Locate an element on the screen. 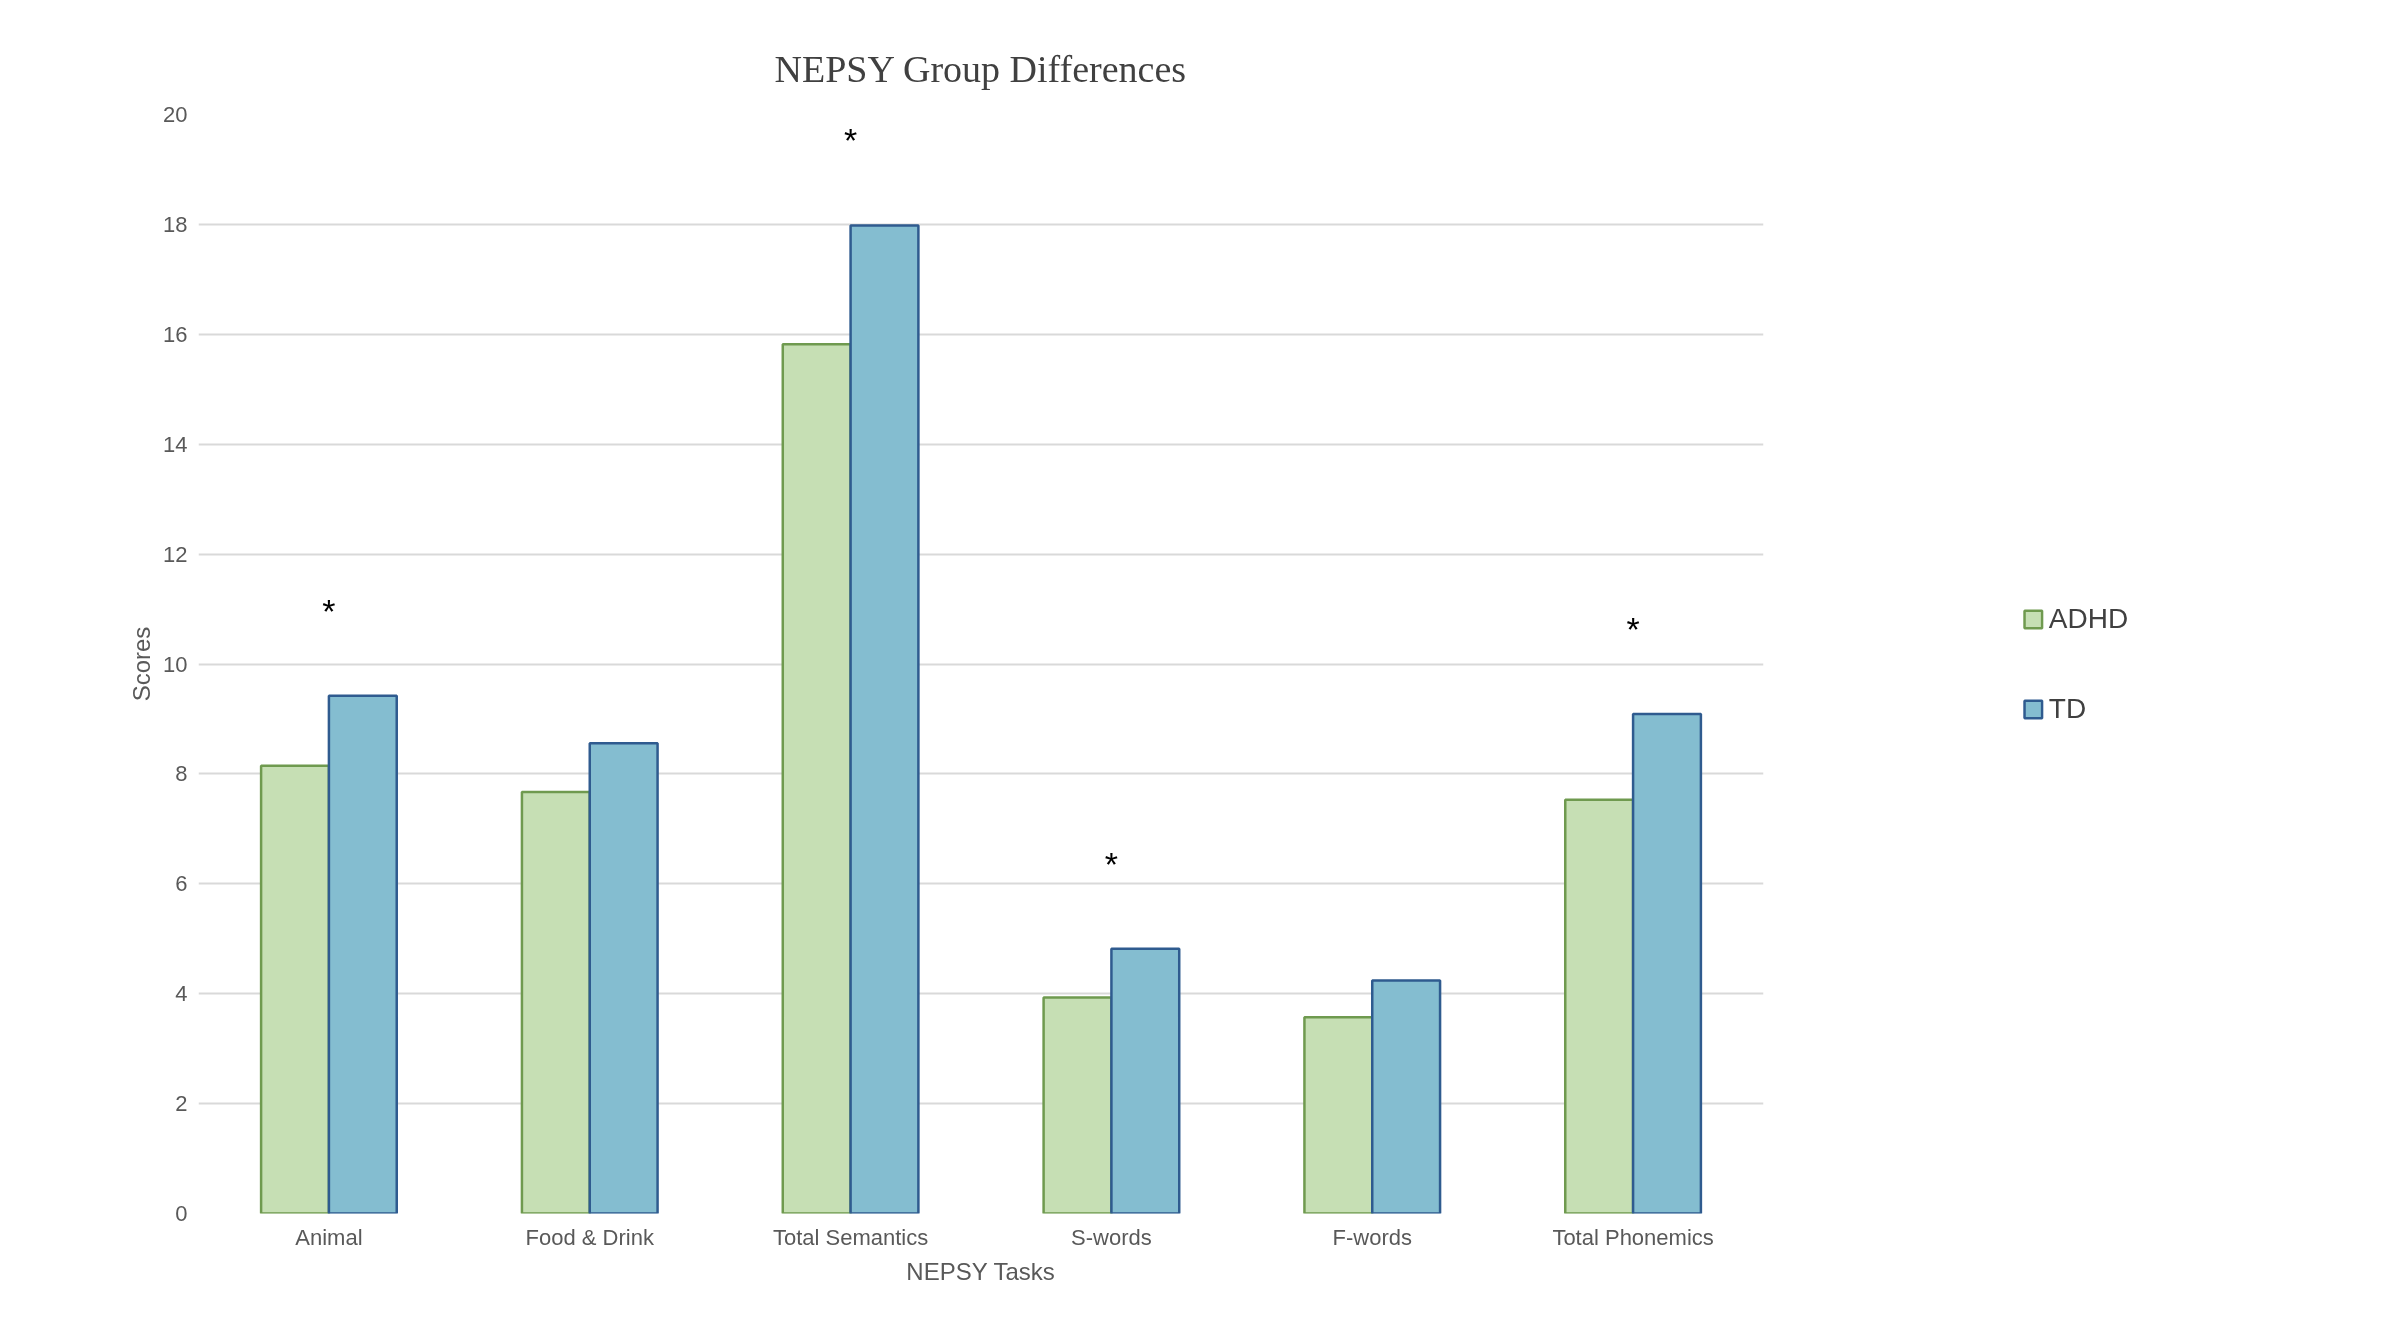 This screenshot has height=1330, width=2387. x-tick-label: F-words is located at coordinates (1372, 1237).